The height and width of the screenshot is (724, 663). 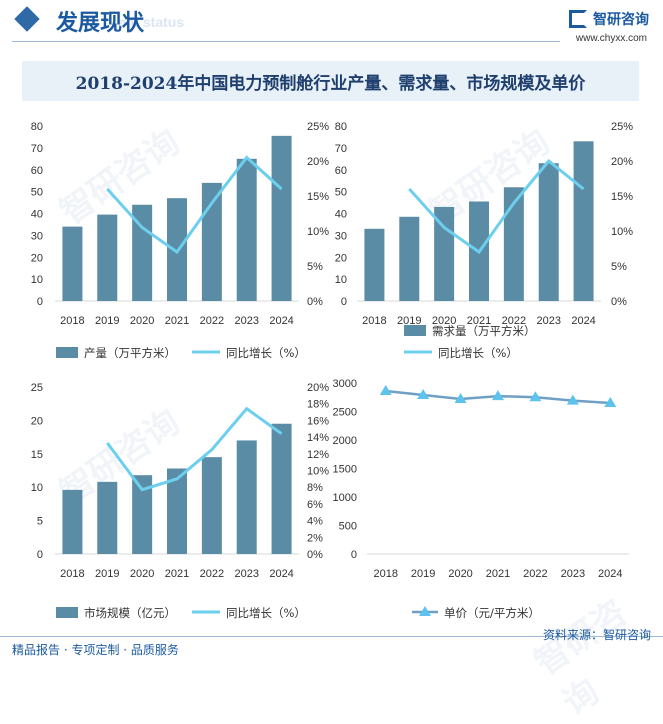 What do you see at coordinates (318, 438) in the screenshot?
I see `y2-axis-tick-label: 14%` at bounding box center [318, 438].